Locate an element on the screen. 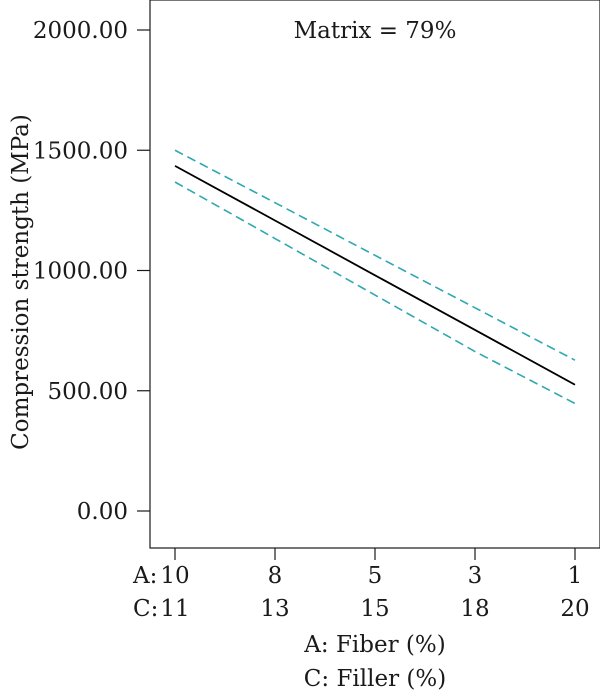  x-tick-label-a: 1 is located at coordinates (575, 576).